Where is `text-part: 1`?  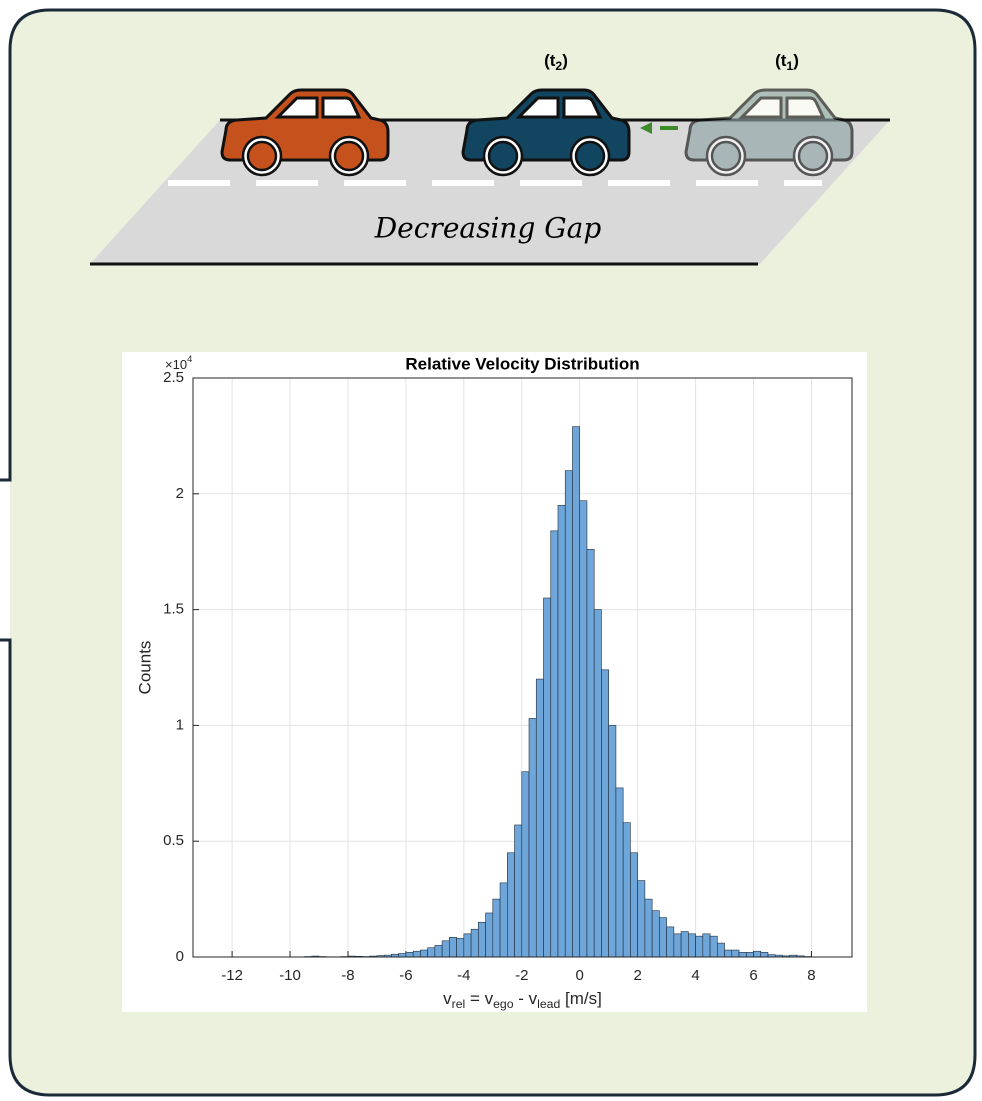
text-part: 1 is located at coordinates (789, 66).